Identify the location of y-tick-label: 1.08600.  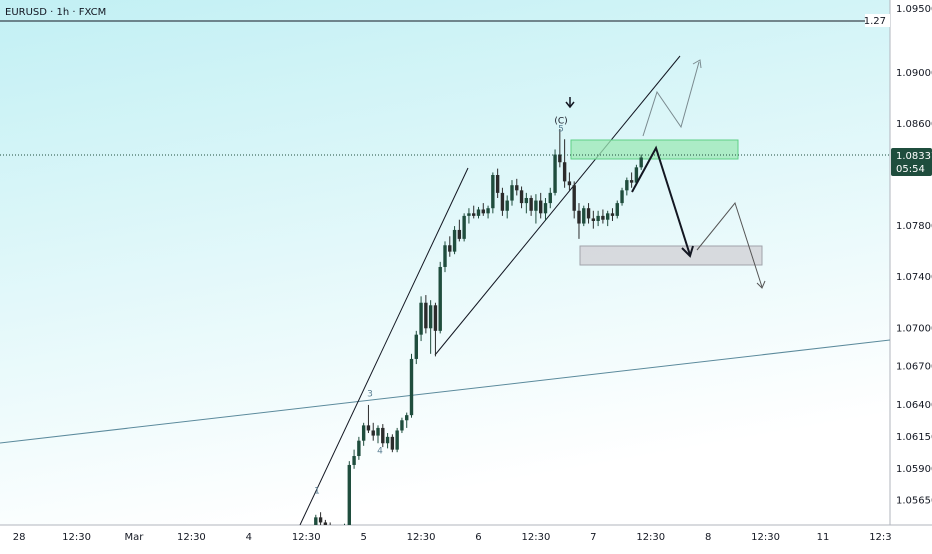
(914, 124).